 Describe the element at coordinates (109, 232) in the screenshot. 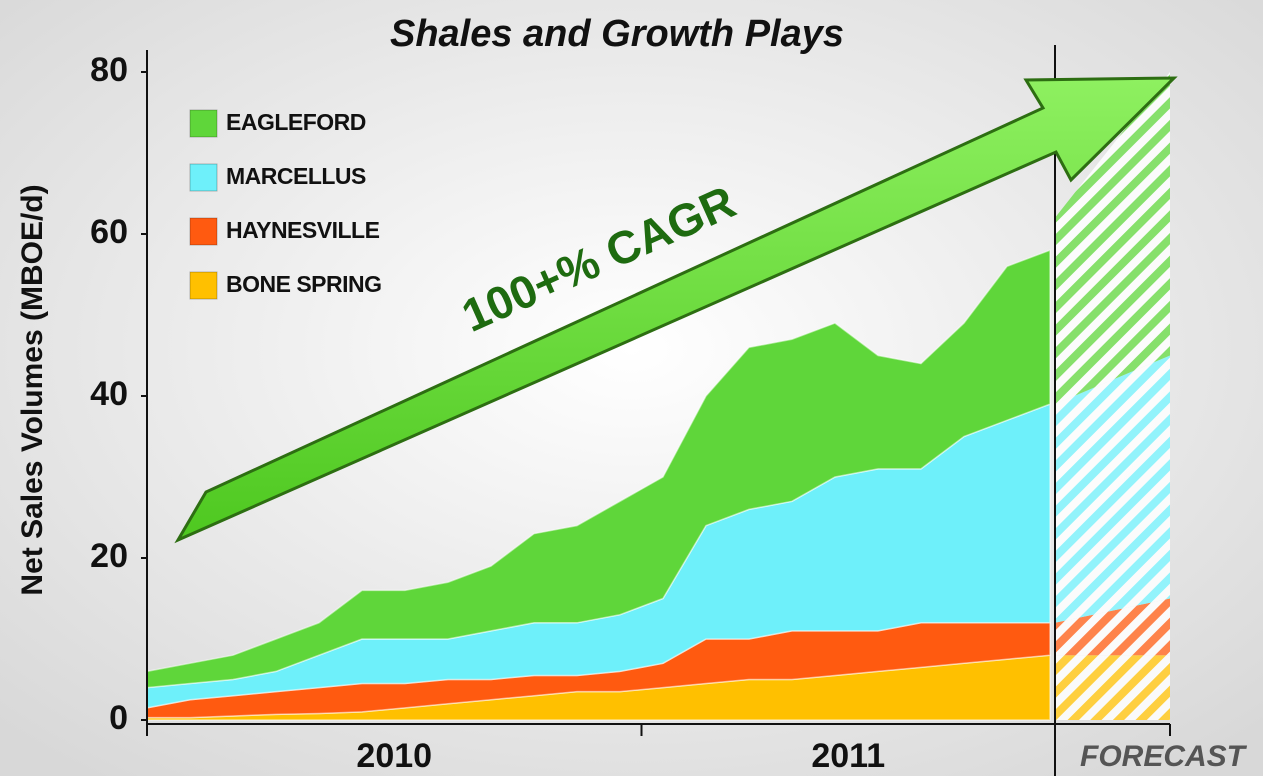

I see `y-tick-label: 60` at that location.